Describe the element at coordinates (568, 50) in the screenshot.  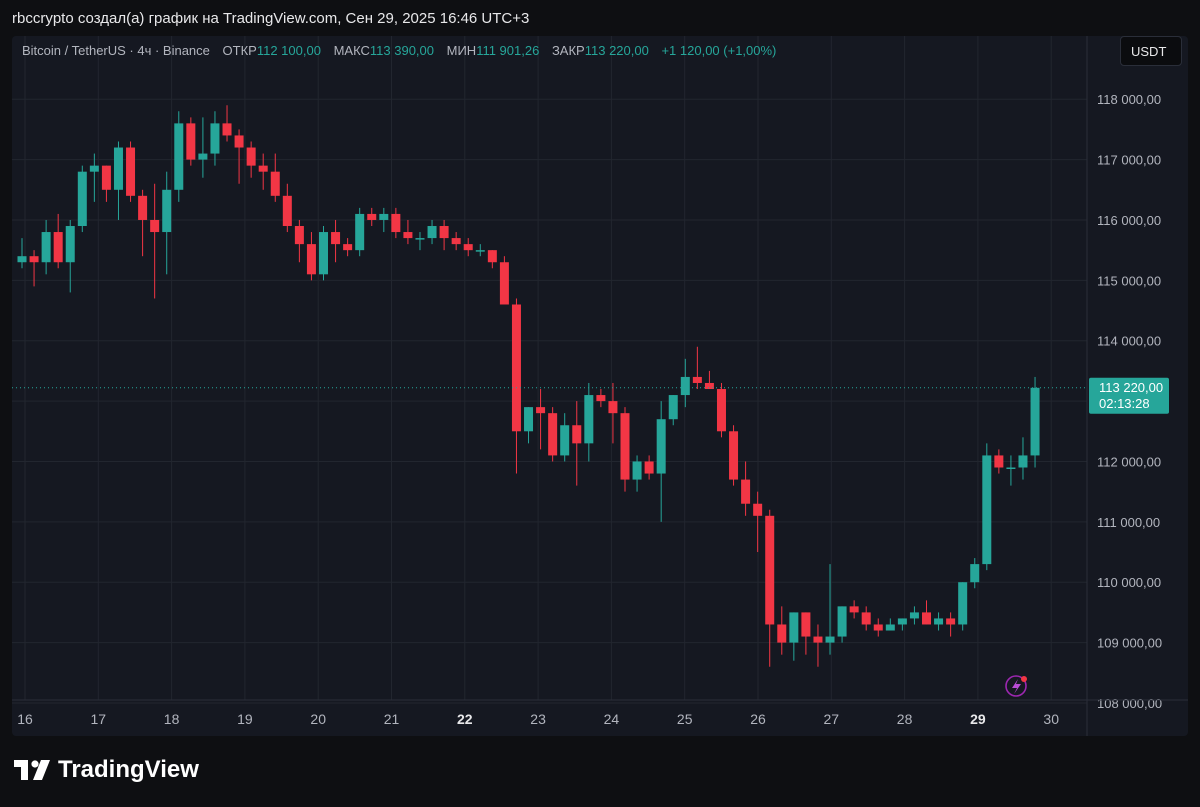
I see `close-label: ЗАКР` at that location.